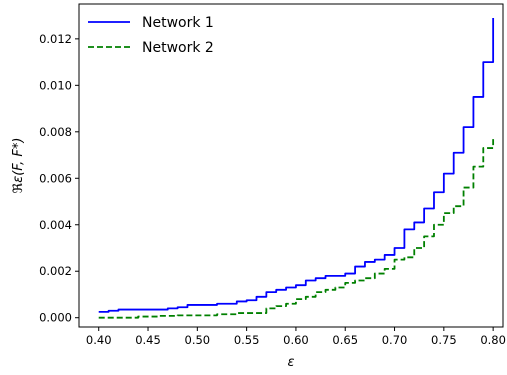  Describe the element at coordinates (55, 225) in the screenshot. I see `y-tick-label: 0.004` at that location.